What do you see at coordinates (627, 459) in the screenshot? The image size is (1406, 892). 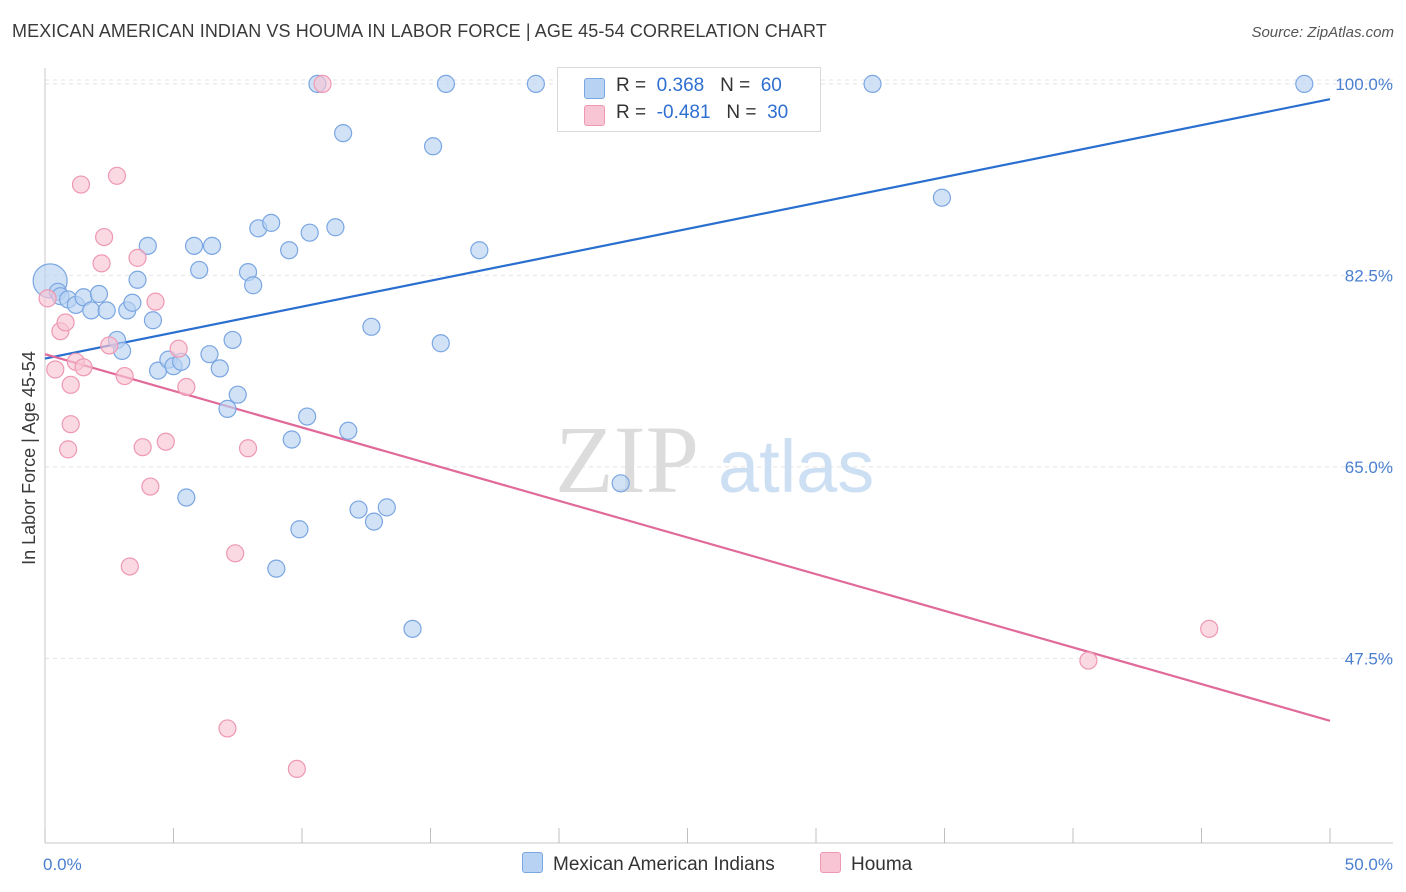 I see `watermark-zip: ZIP` at bounding box center [627, 459].